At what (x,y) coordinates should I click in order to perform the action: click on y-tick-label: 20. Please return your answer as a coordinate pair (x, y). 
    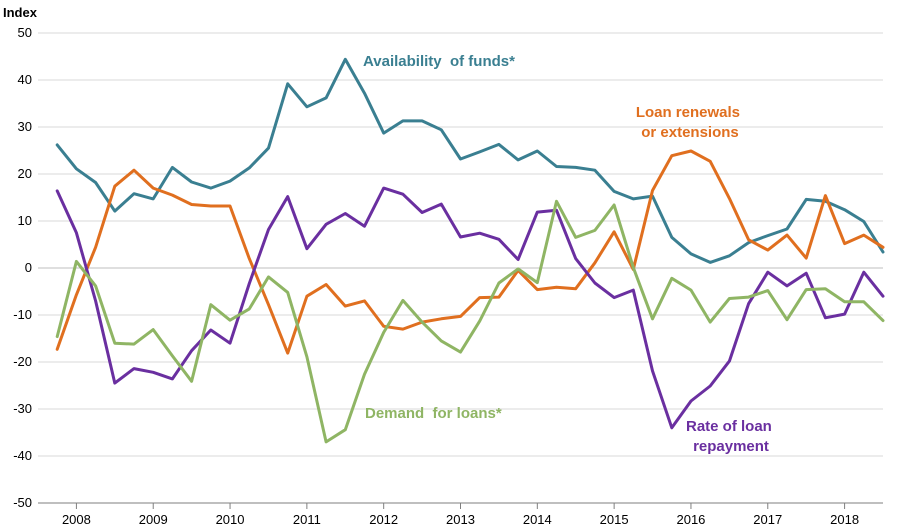
    Looking at the image, I should click on (25, 173).